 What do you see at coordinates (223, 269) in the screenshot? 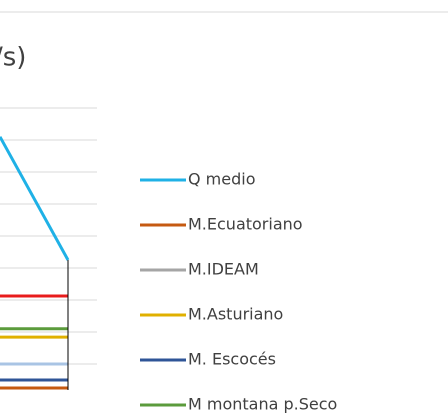
I see `legend-label: M.IDEAM` at bounding box center [223, 269].